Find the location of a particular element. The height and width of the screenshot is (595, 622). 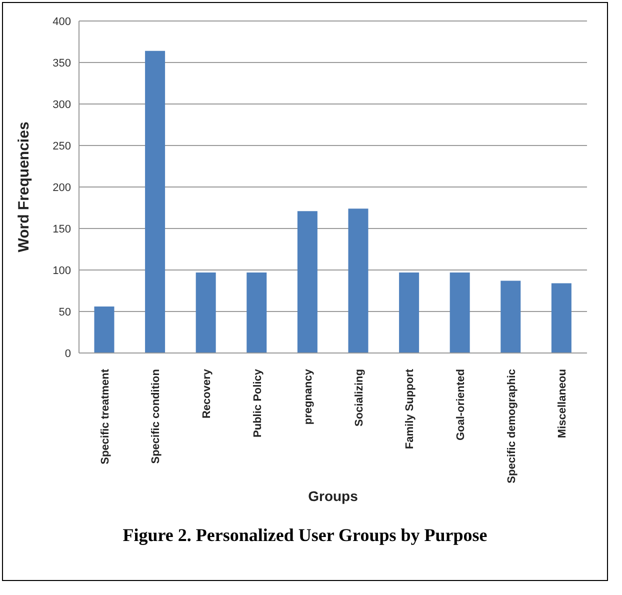

x-tick-label: Miscellaneou is located at coordinates (562, 403).